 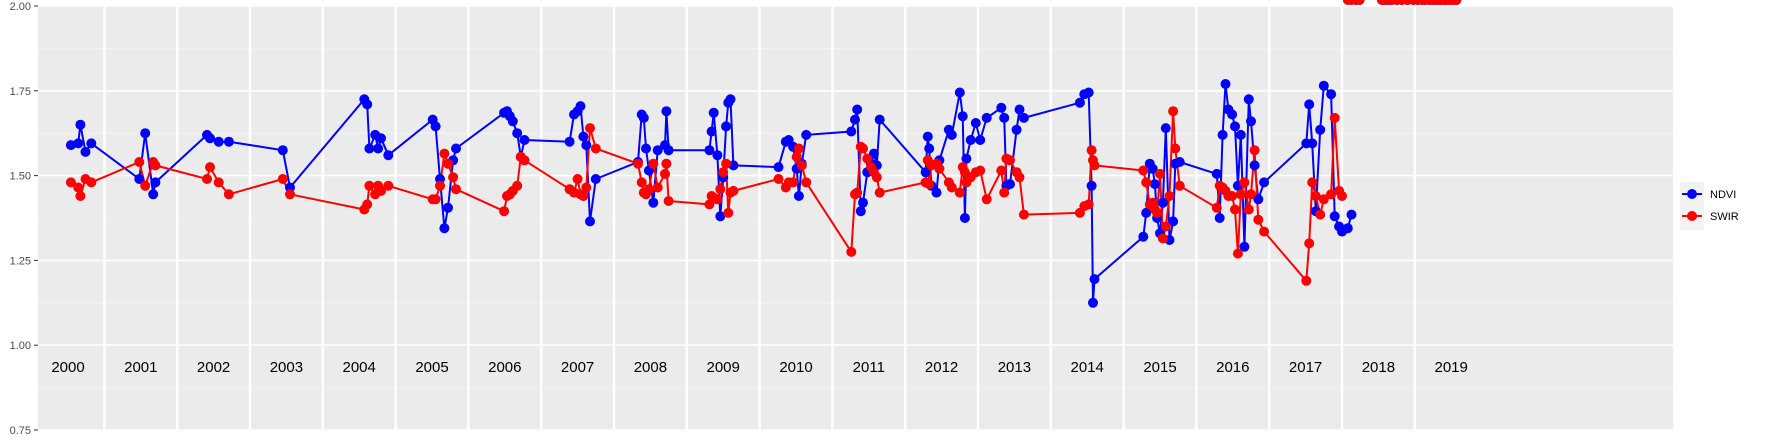 What do you see at coordinates (20, 261) in the screenshot?
I see `y-tick-label: 1.25` at bounding box center [20, 261].